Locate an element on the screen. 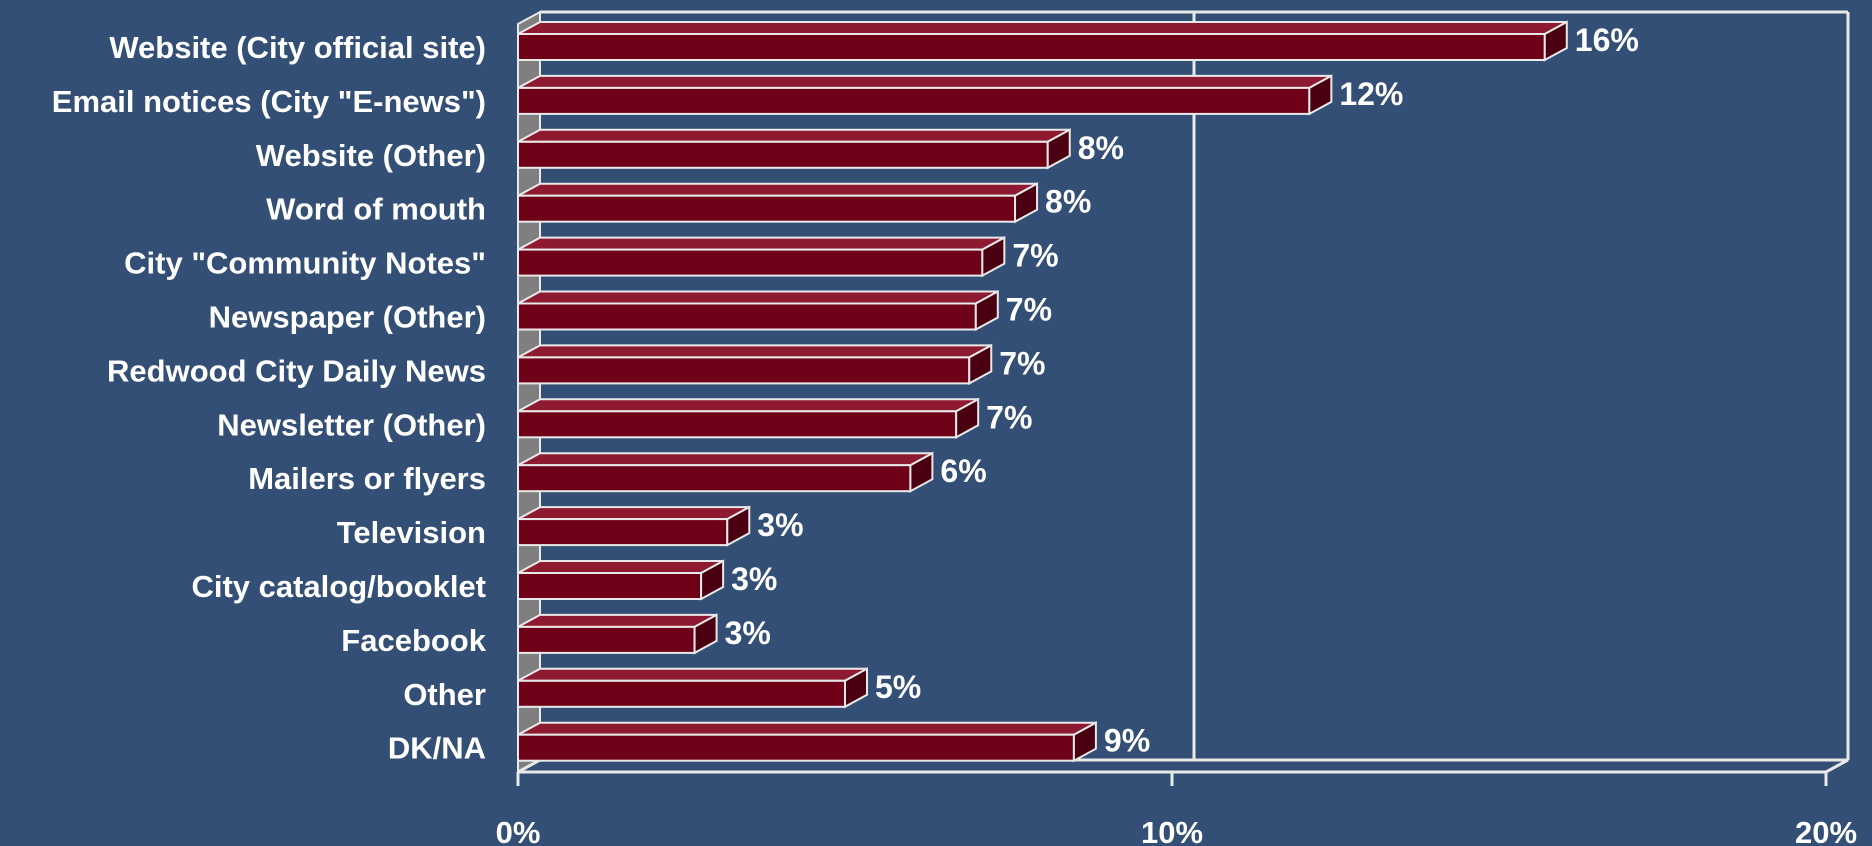 The height and width of the screenshot is (846, 1872). side-wall is located at coordinates (529, 392).